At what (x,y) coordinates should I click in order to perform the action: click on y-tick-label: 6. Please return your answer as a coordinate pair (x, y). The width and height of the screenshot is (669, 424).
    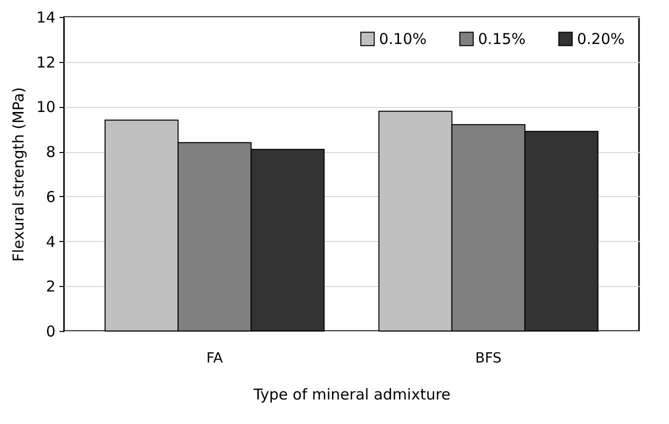
    Looking at the image, I should click on (51, 197).